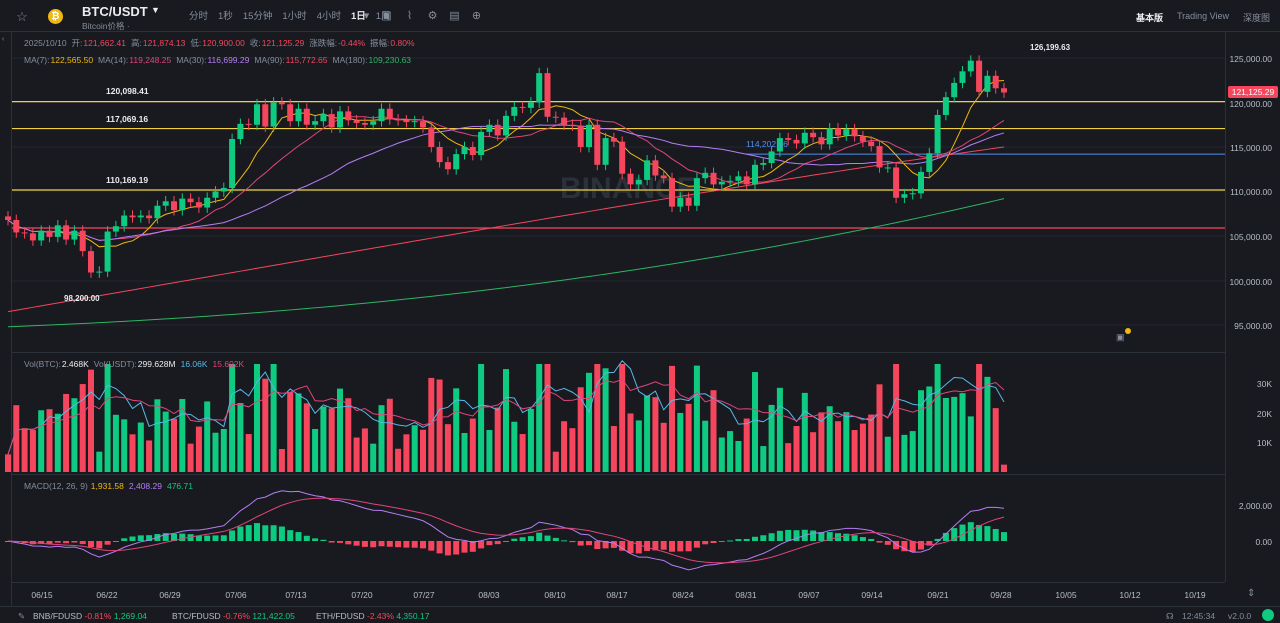 The height and width of the screenshot is (623, 1280). Describe the element at coordinates (1253, 326) in the screenshot. I see `price-tick: 95,000.00` at that location.